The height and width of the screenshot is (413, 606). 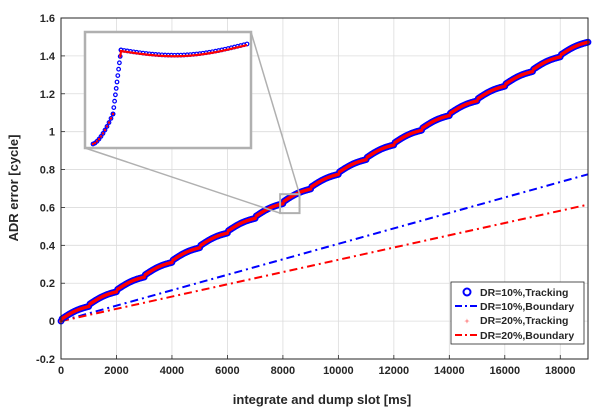 I want to click on x-tick-label: 14000, so click(x=449, y=371).